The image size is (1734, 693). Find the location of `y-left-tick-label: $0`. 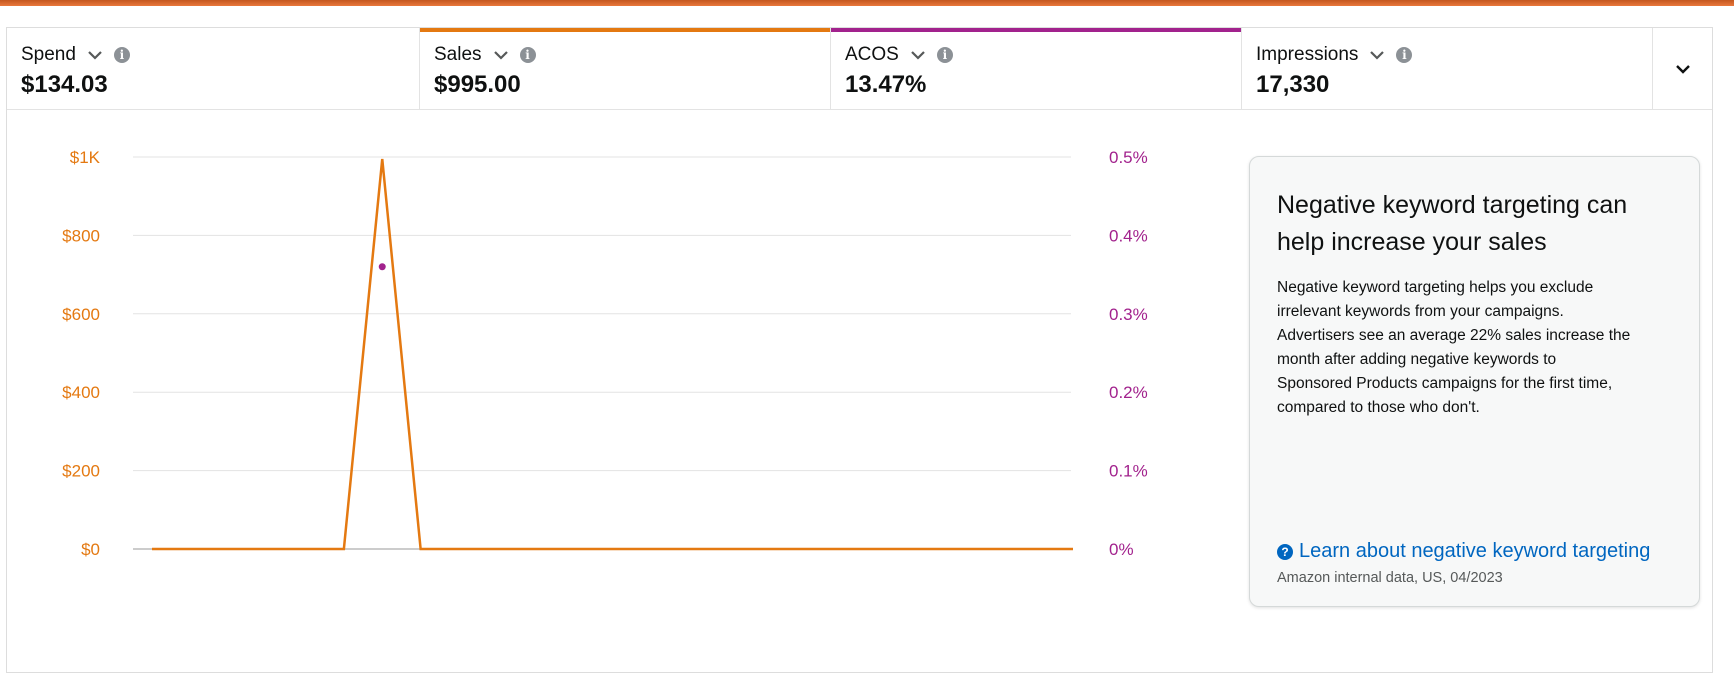

y-left-tick-label: $0 is located at coordinates (90, 549).